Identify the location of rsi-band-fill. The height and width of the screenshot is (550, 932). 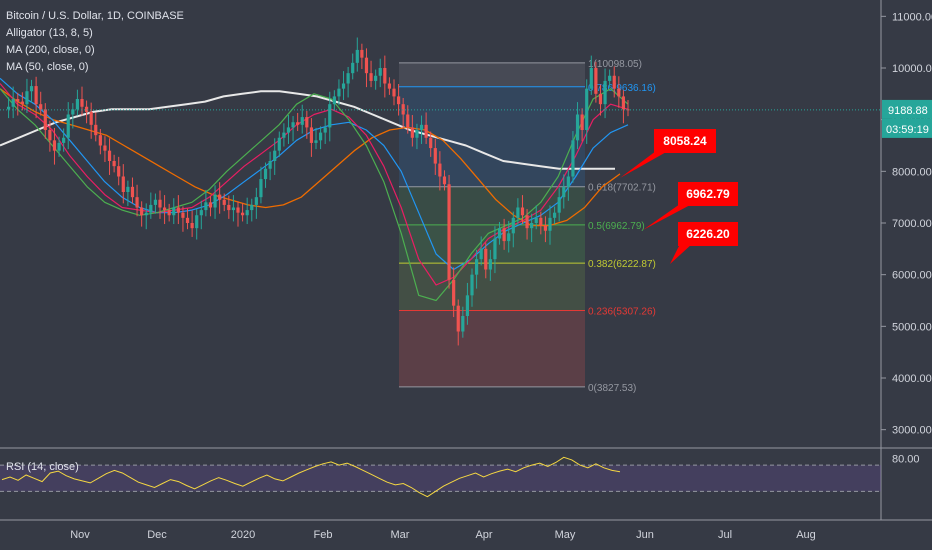
(440, 478).